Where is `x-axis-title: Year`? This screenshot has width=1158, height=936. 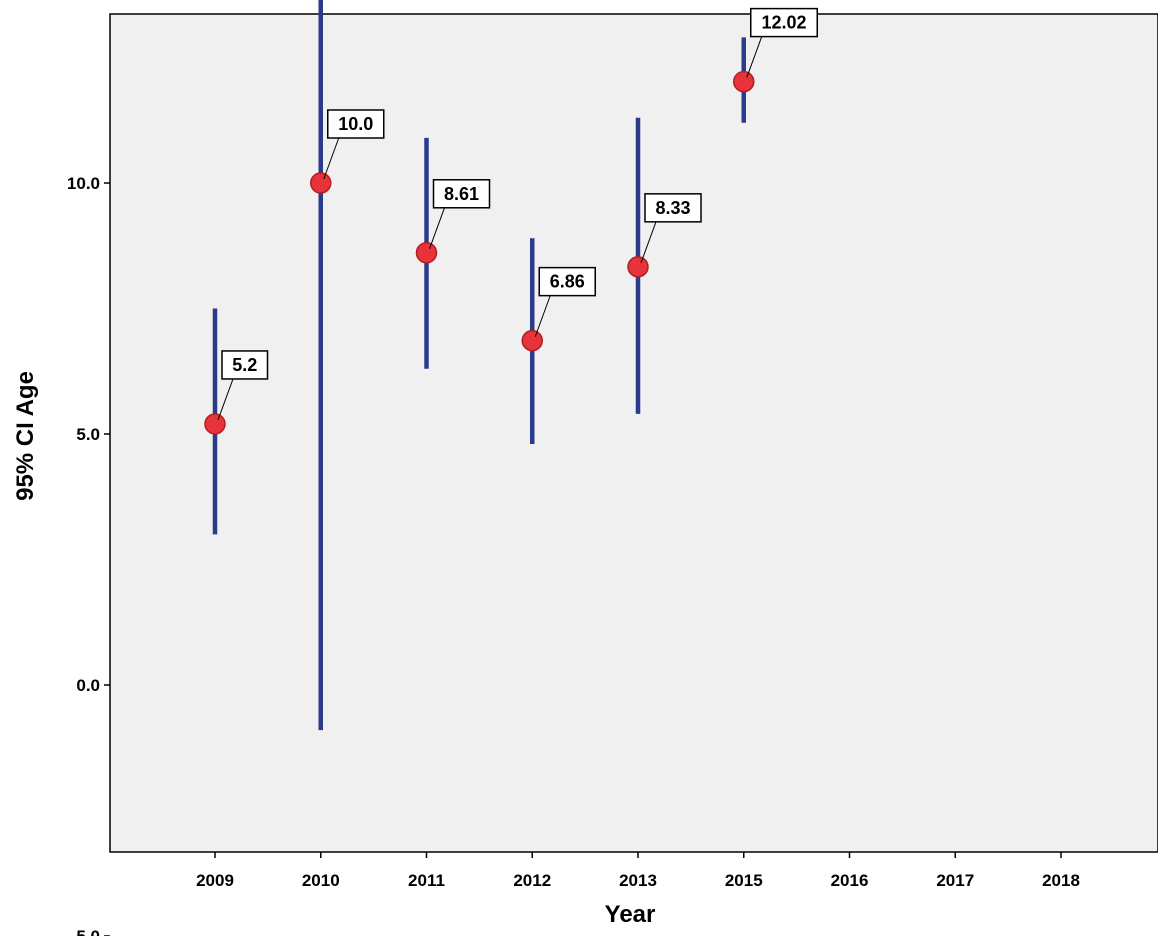 x-axis-title: Year is located at coordinates (630, 914).